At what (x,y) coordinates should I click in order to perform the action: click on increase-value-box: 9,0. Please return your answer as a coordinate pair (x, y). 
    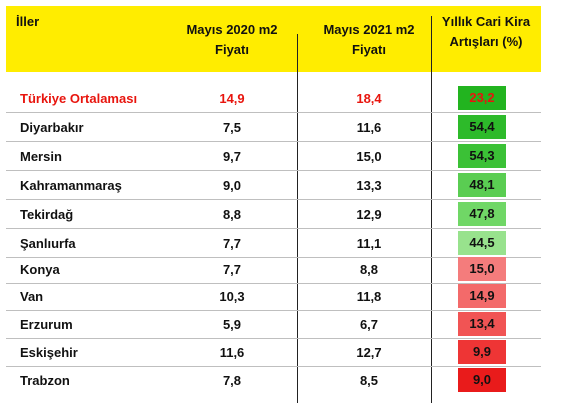
    Looking at the image, I should click on (482, 380).